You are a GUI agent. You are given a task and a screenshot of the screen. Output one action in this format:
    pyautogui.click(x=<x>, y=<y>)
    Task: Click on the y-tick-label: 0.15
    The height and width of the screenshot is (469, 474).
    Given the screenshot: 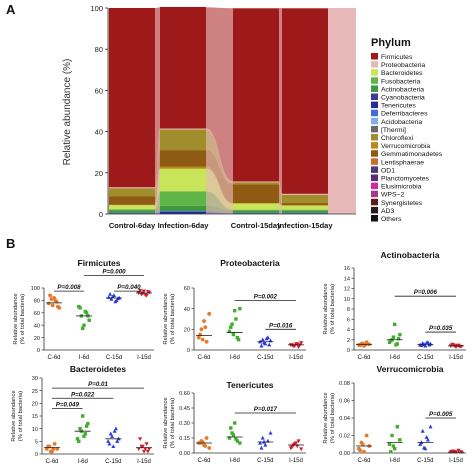 What is the action you would take?
    pyautogui.click(x=184, y=439)
    